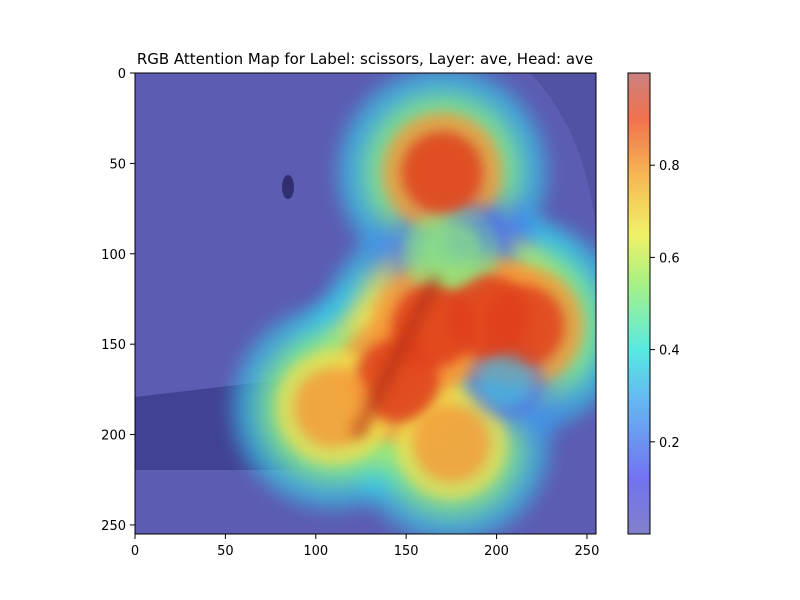 The height and width of the screenshot is (600, 800). Describe the element at coordinates (113, 436) in the screenshot. I see `y-tick-label: 200` at that location.